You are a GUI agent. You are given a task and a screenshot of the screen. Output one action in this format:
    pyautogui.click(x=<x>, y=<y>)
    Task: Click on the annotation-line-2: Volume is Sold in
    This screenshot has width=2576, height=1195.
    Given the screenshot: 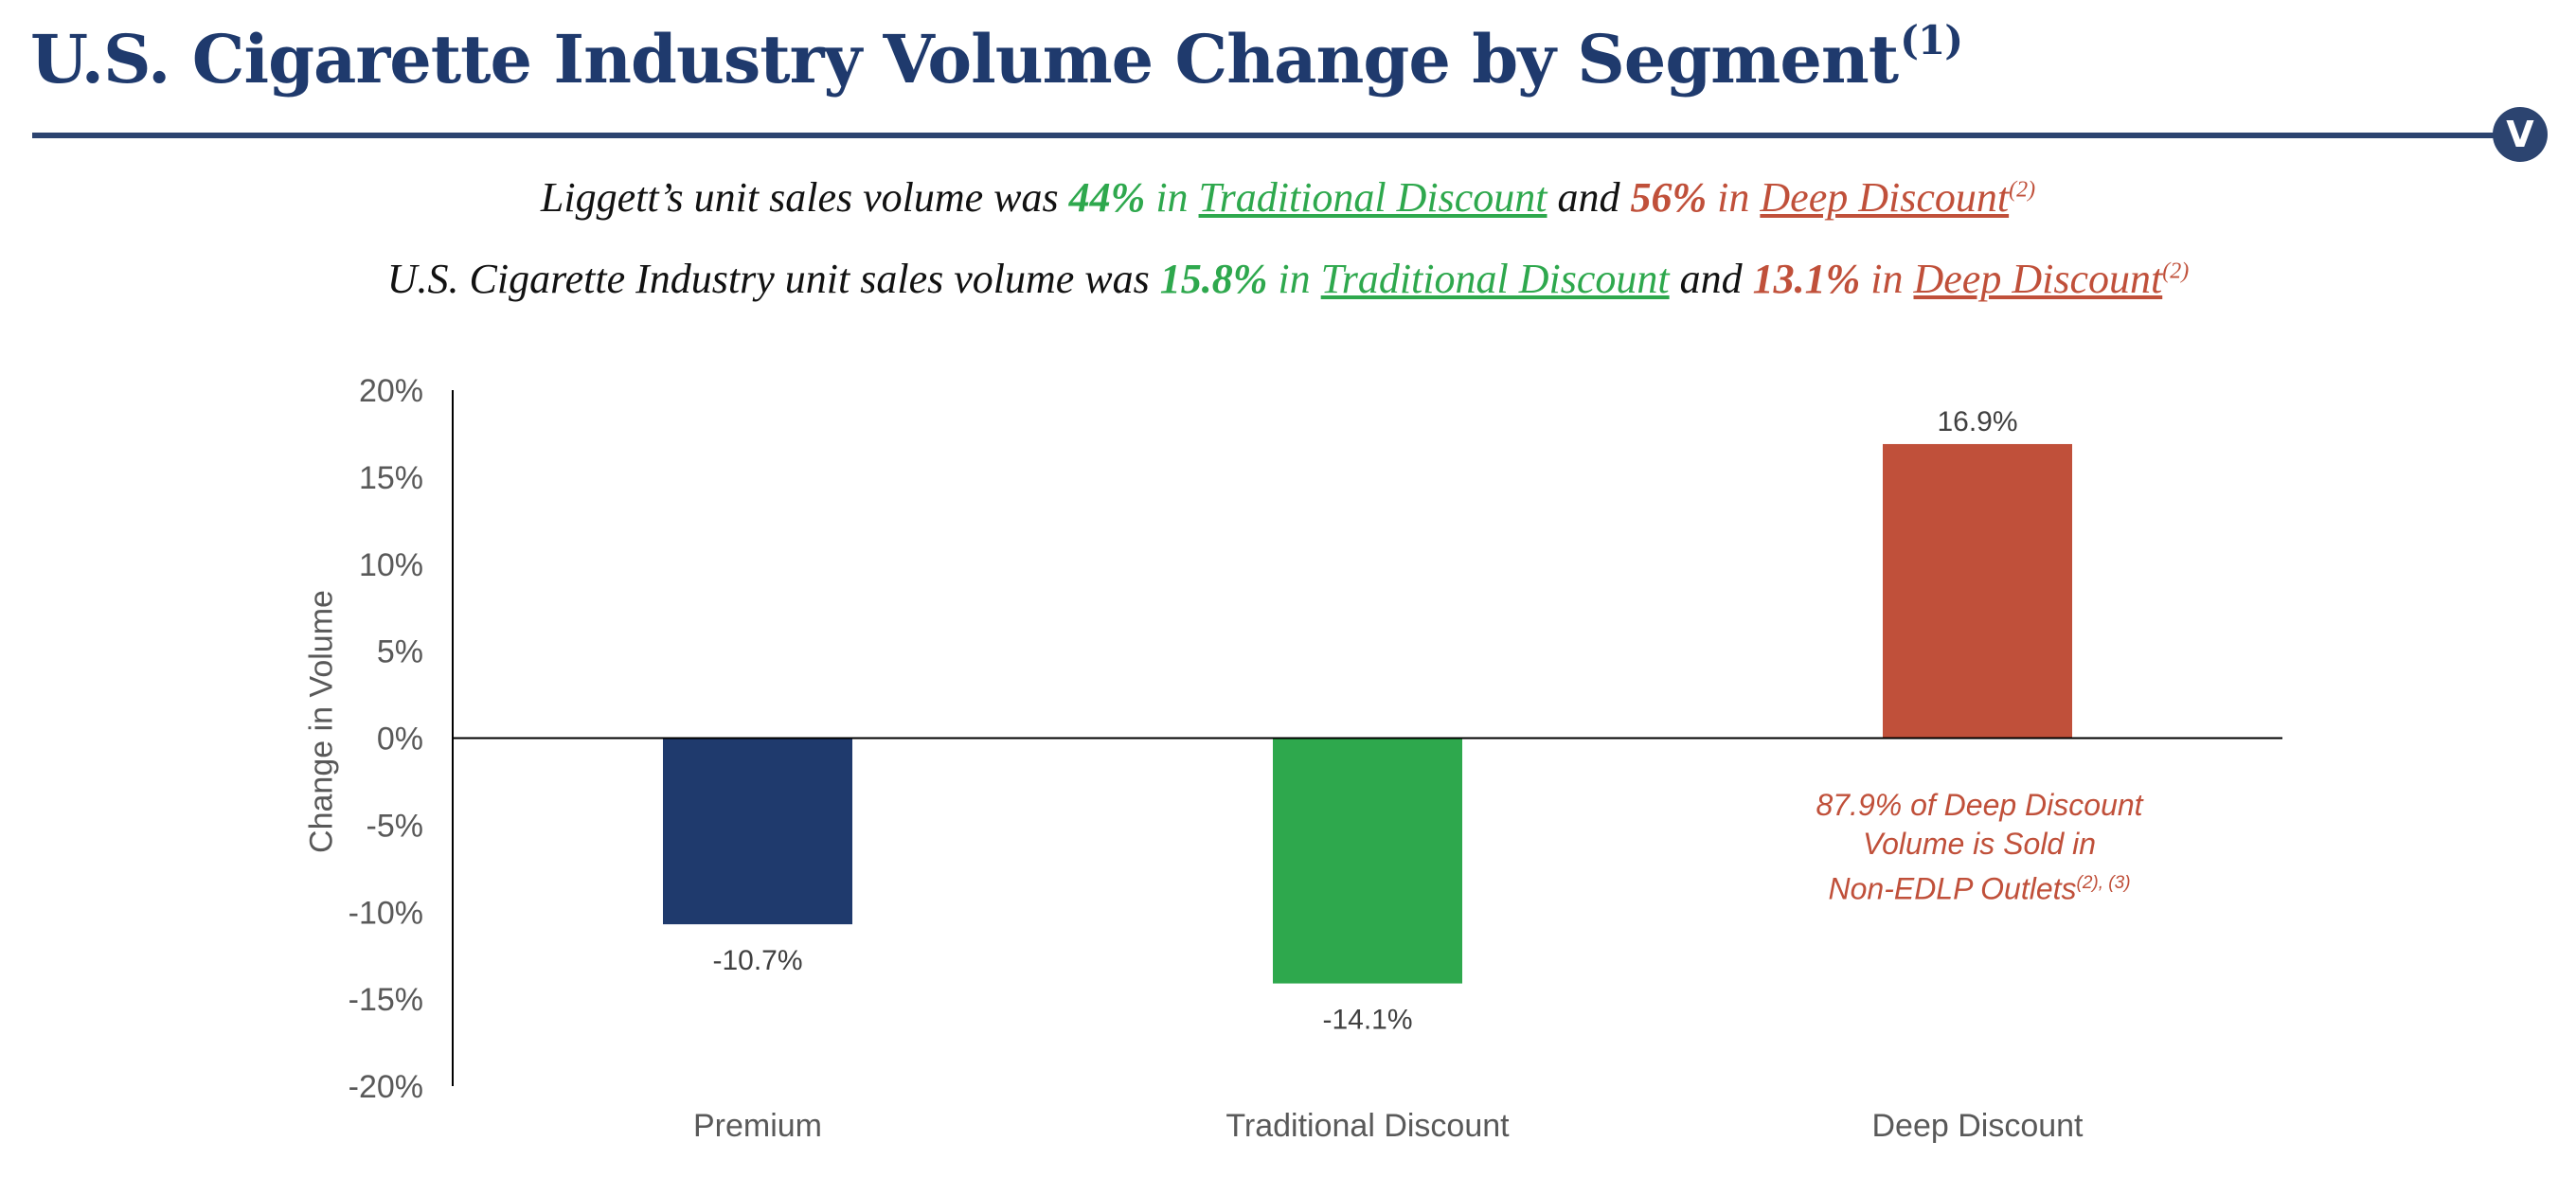 What is the action you would take?
    pyautogui.click(x=1979, y=844)
    